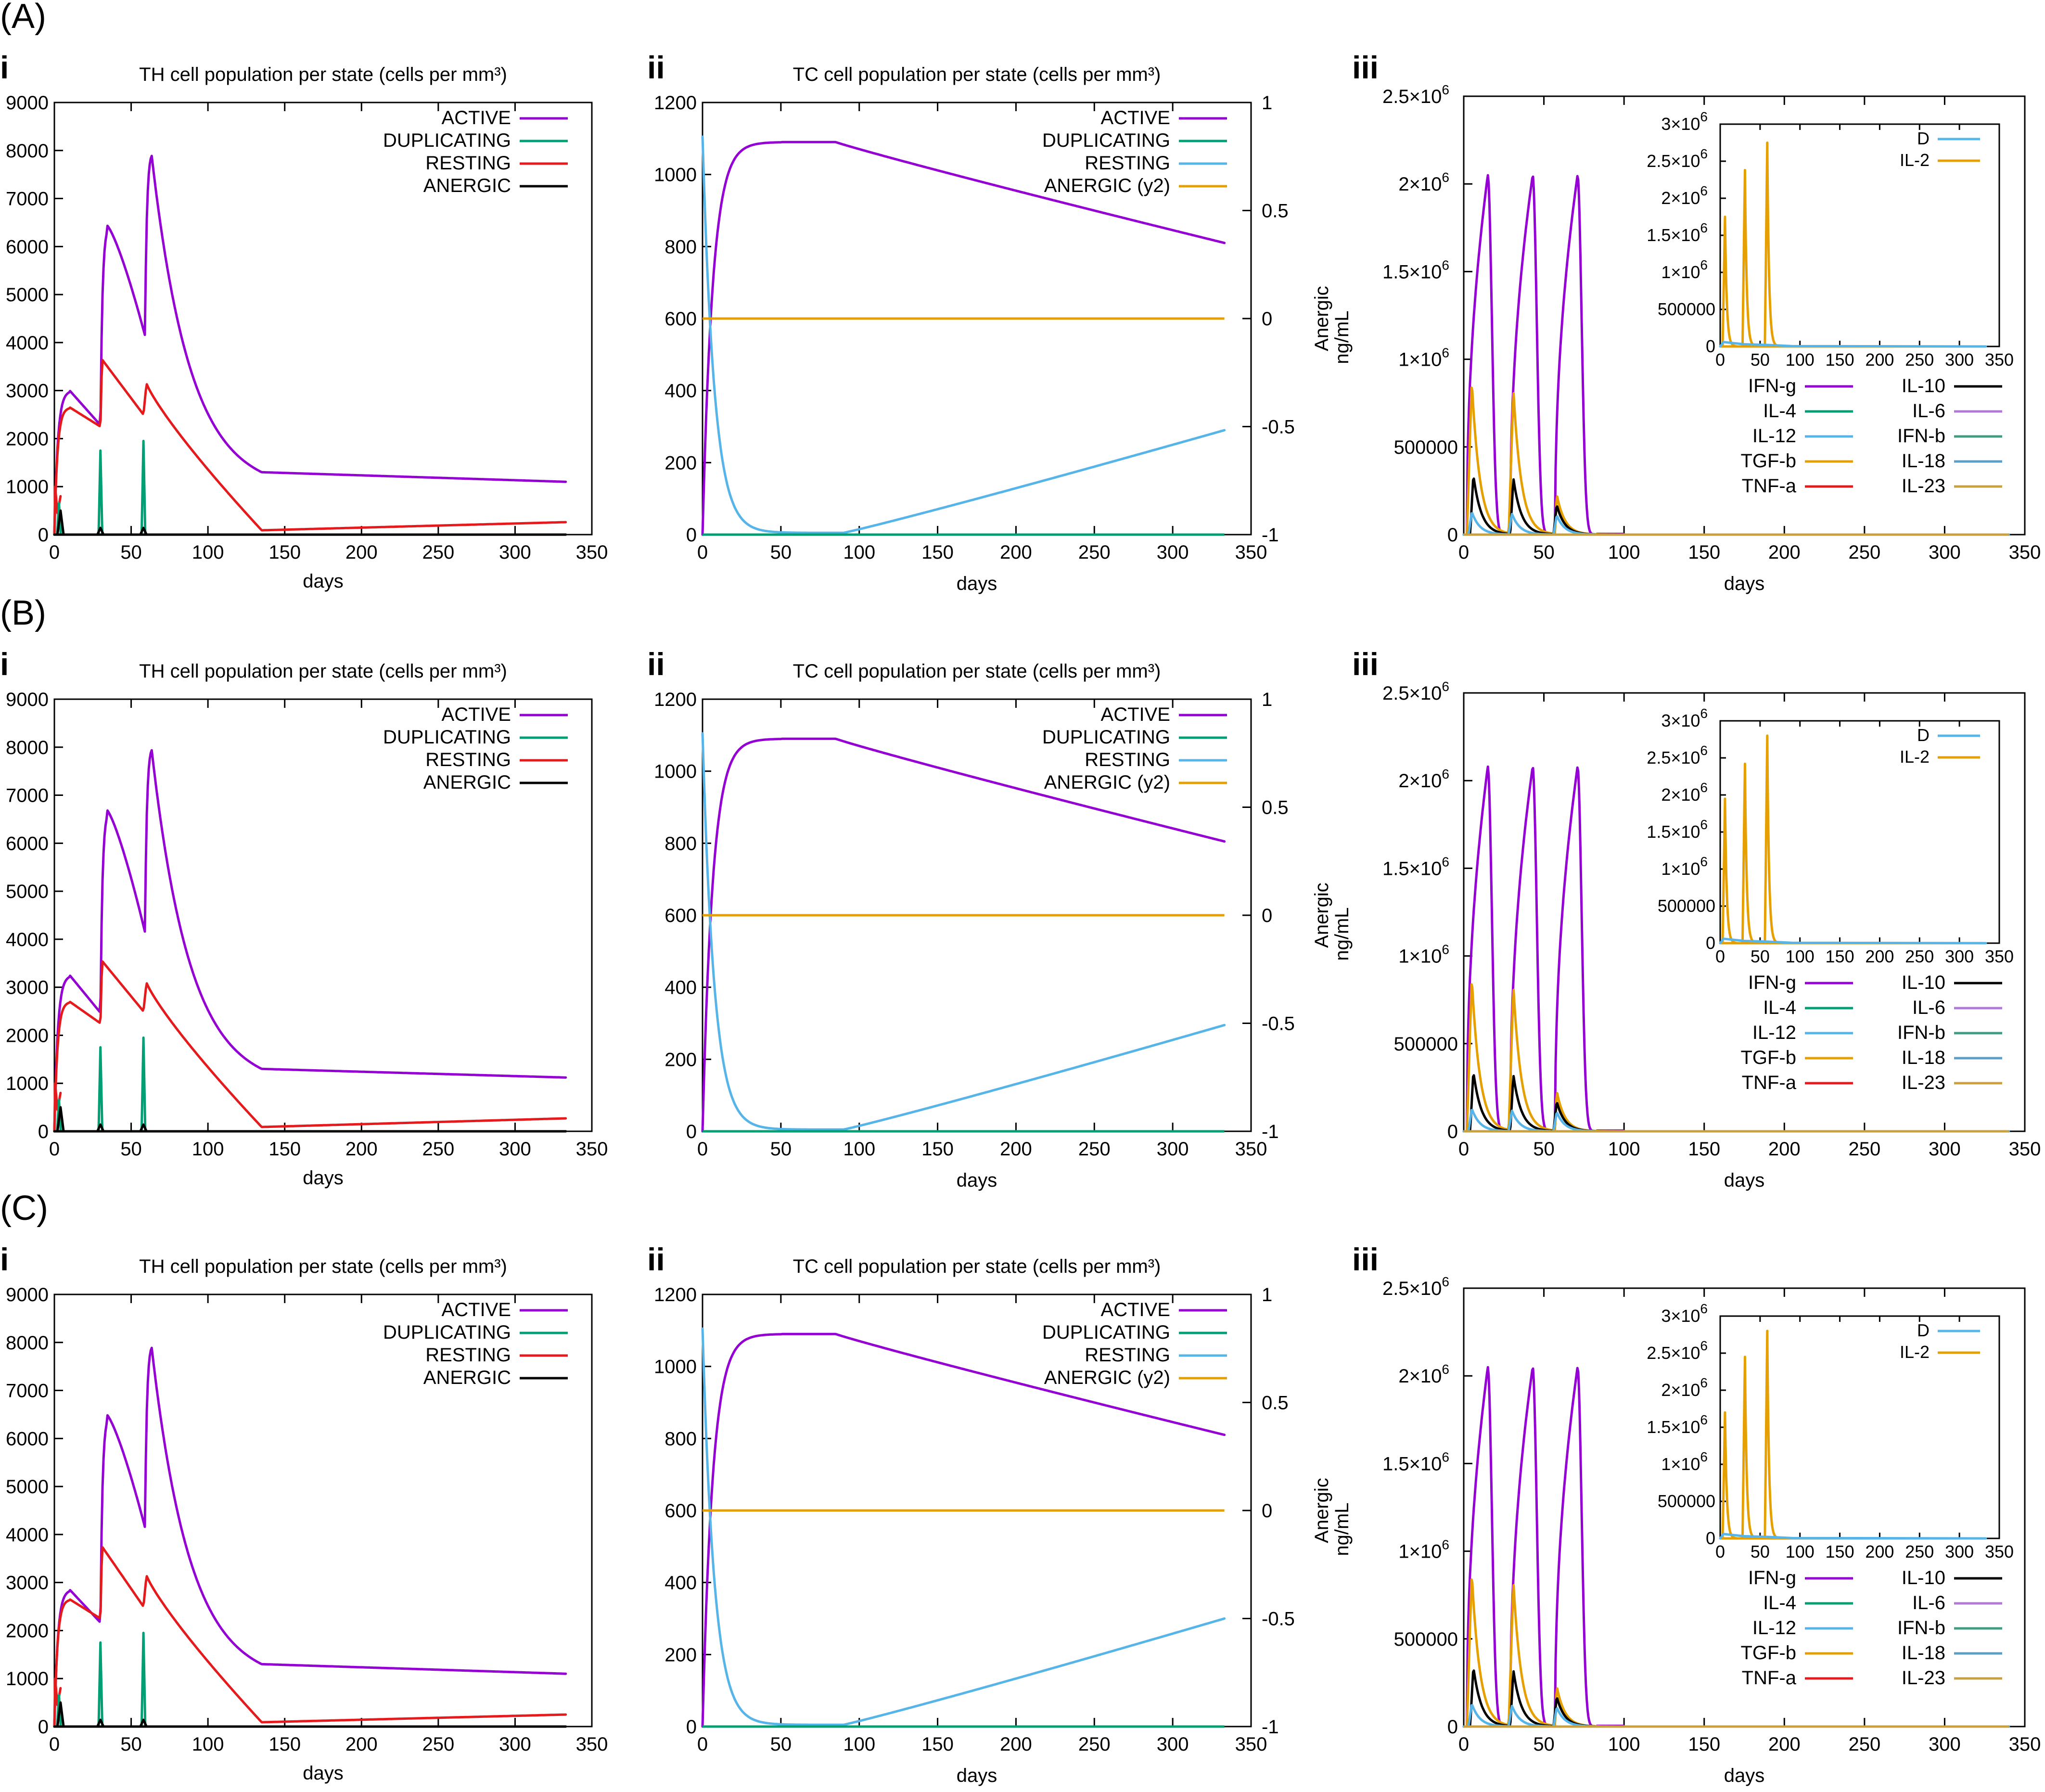  I want to click on y-tick-label: 4000, so click(27, 1535).